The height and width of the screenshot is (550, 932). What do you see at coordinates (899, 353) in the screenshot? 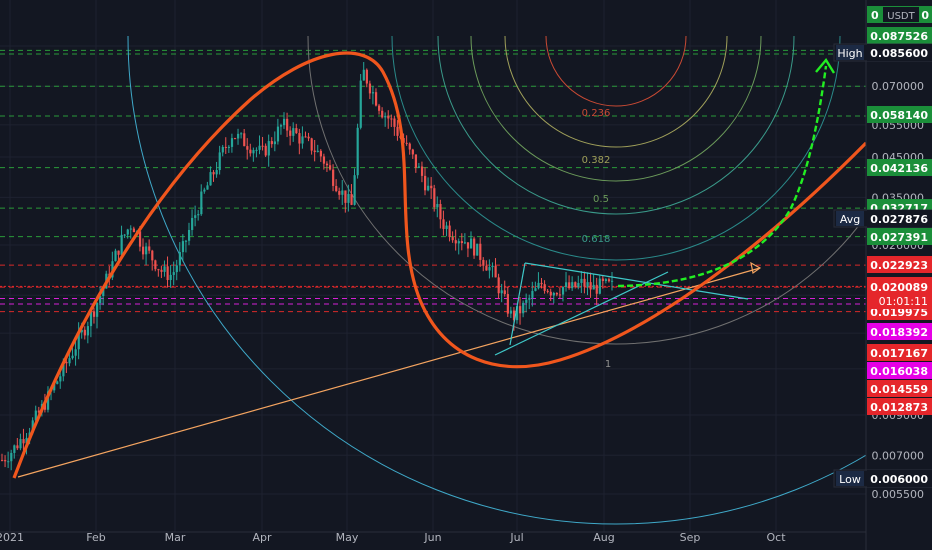
I see `svg-text: 0.017167` at bounding box center [899, 353].